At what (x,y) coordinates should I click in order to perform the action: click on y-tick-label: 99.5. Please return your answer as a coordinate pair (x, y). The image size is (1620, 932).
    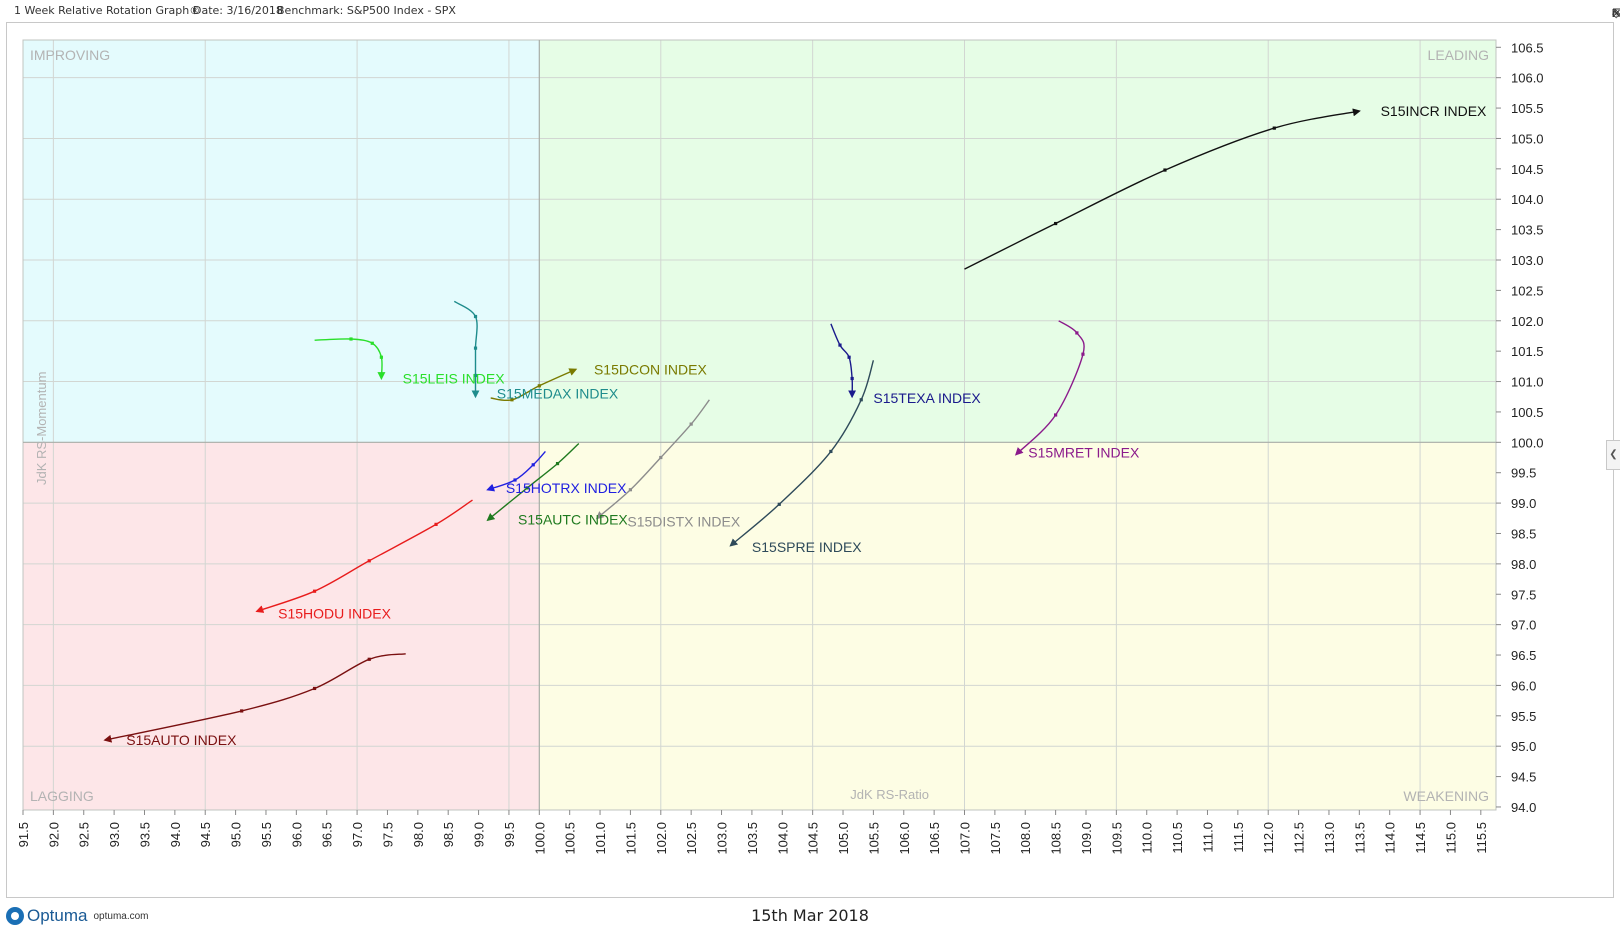
    Looking at the image, I should click on (1523, 473).